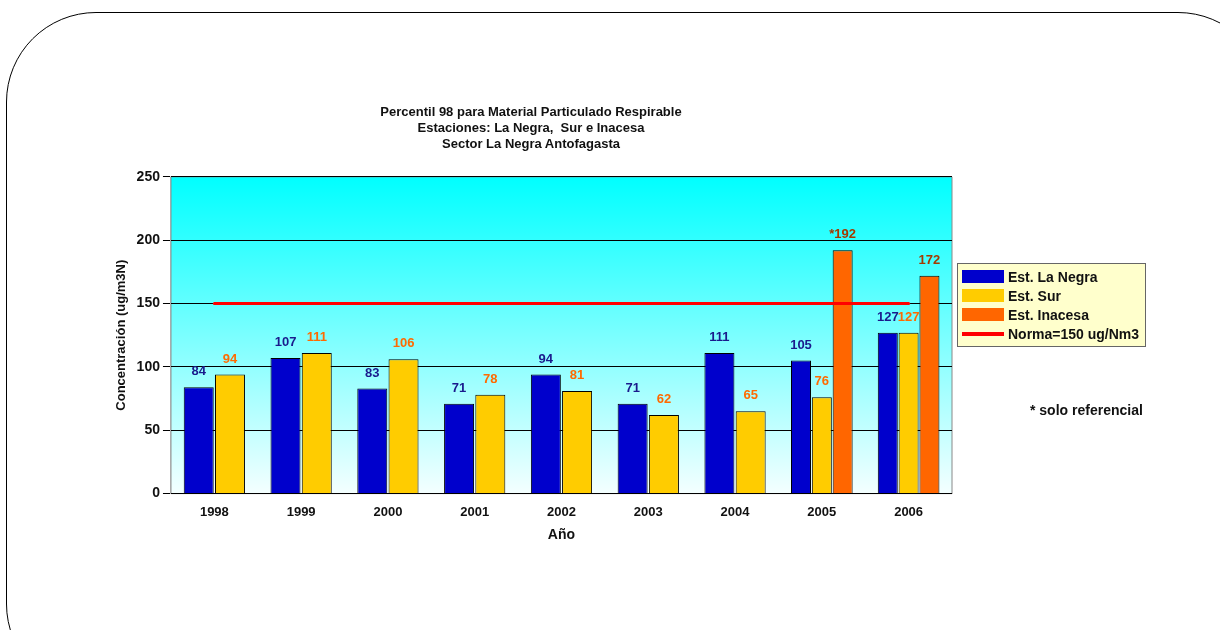 This screenshot has height=630, width=1220. I want to click on data-label: 78, so click(490, 378).